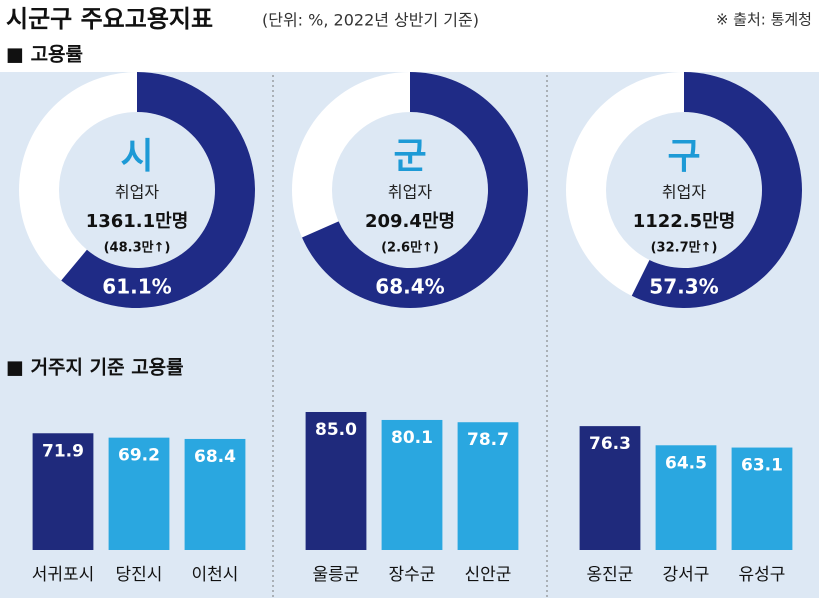 Image resolution: width=819 pixels, height=598 pixels. Describe the element at coordinates (410, 248) in the screenshot. I see `change: (2.6만↑)` at that location.